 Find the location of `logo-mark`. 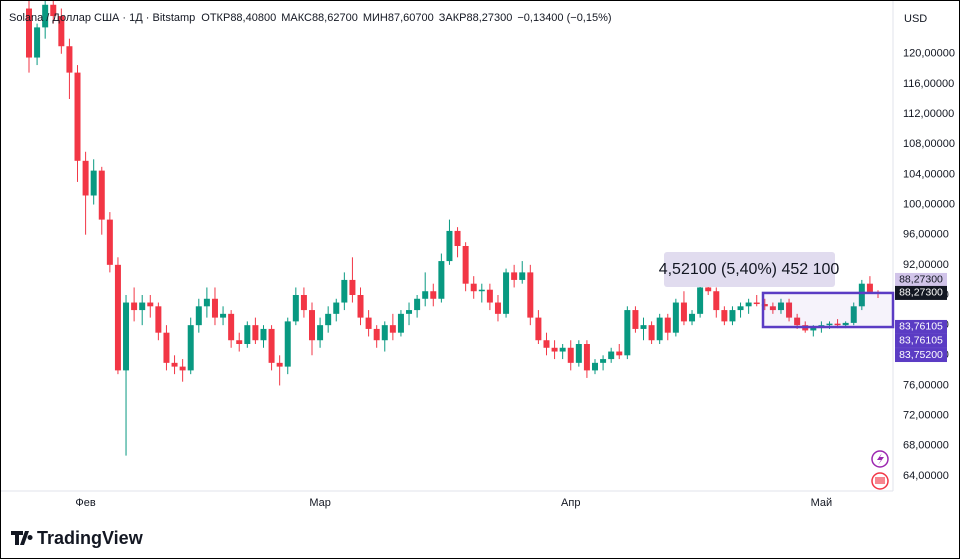

logo-mark is located at coordinates (22, 538).